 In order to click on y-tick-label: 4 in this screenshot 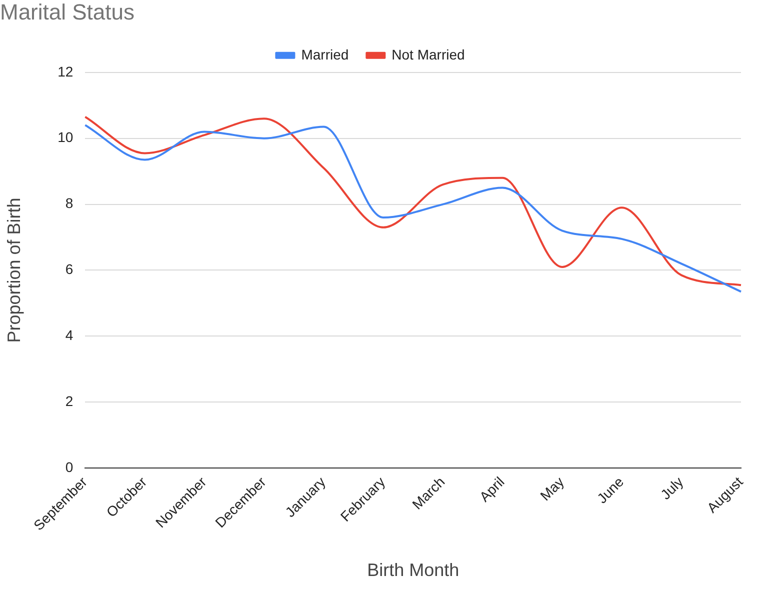, I will do `click(69, 335)`.